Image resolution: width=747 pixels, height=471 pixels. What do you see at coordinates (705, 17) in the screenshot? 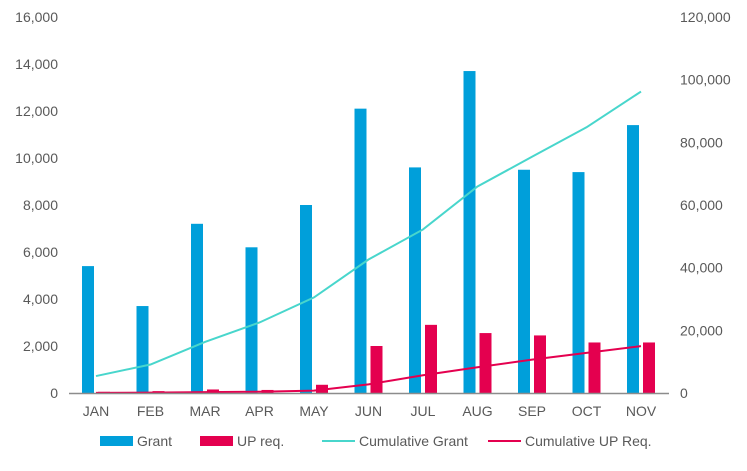
I see `right-tick-label: 120,000` at bounding box center [705, 17].